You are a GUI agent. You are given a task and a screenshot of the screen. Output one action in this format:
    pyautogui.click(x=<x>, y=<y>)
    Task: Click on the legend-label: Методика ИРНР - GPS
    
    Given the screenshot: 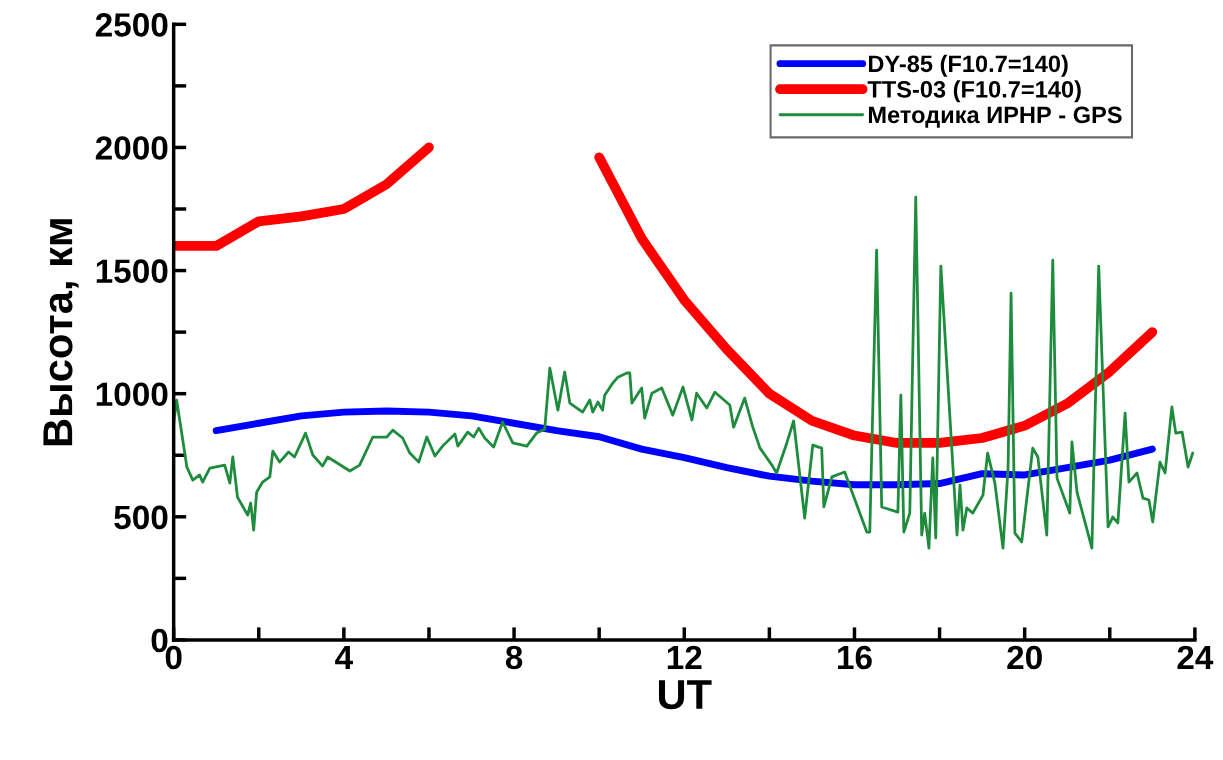 What is the action you would take?
    pyautogui.click(x=995, y=117)
    